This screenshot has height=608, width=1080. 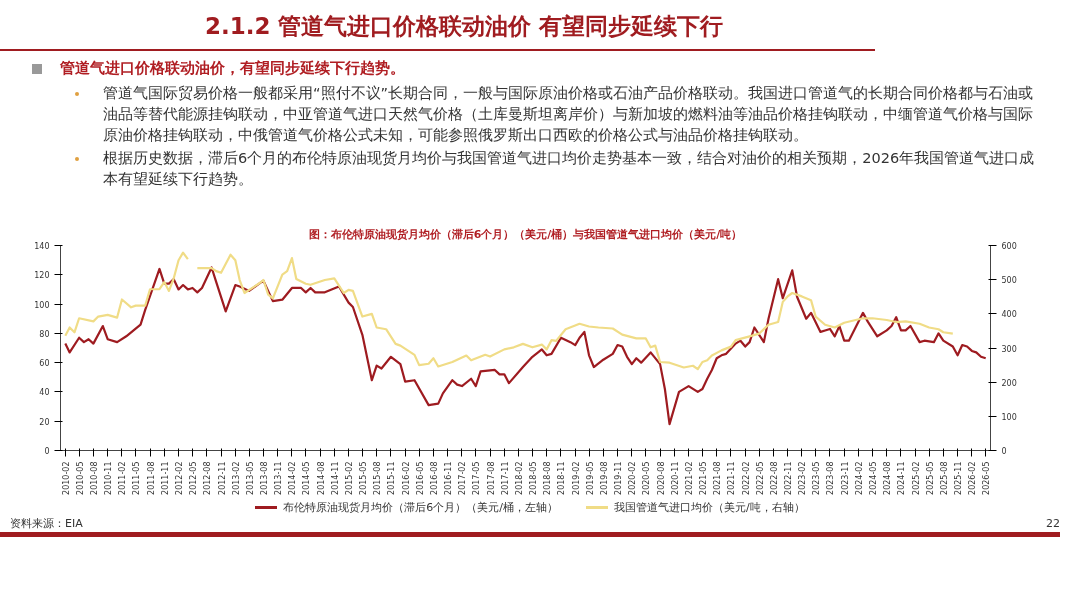 I want to click on x-tick-label: 2017-05, so click(x=477, y=478).